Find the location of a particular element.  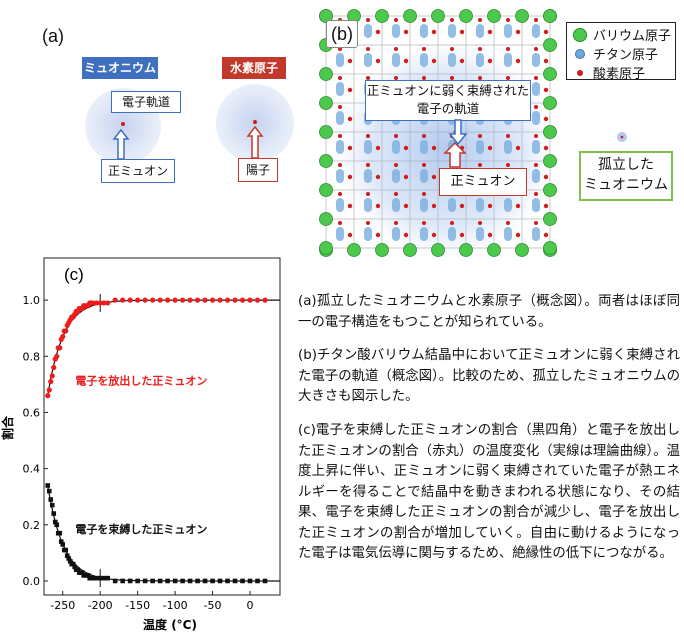

legend-row-titanium: チタン原子 is located at coordinates (621, 53).